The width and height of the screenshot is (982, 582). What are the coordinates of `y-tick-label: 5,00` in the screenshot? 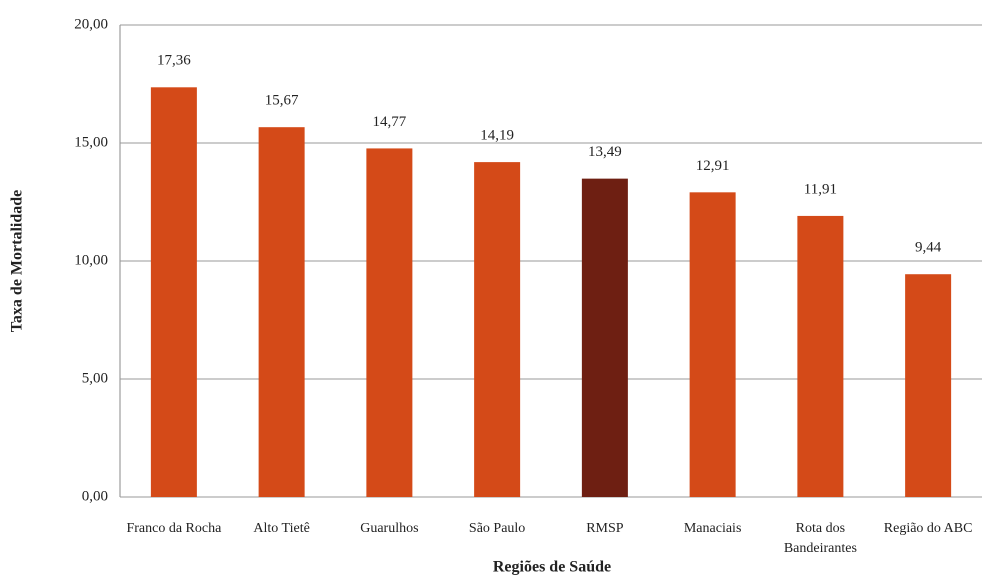 It's located at (95, 378).